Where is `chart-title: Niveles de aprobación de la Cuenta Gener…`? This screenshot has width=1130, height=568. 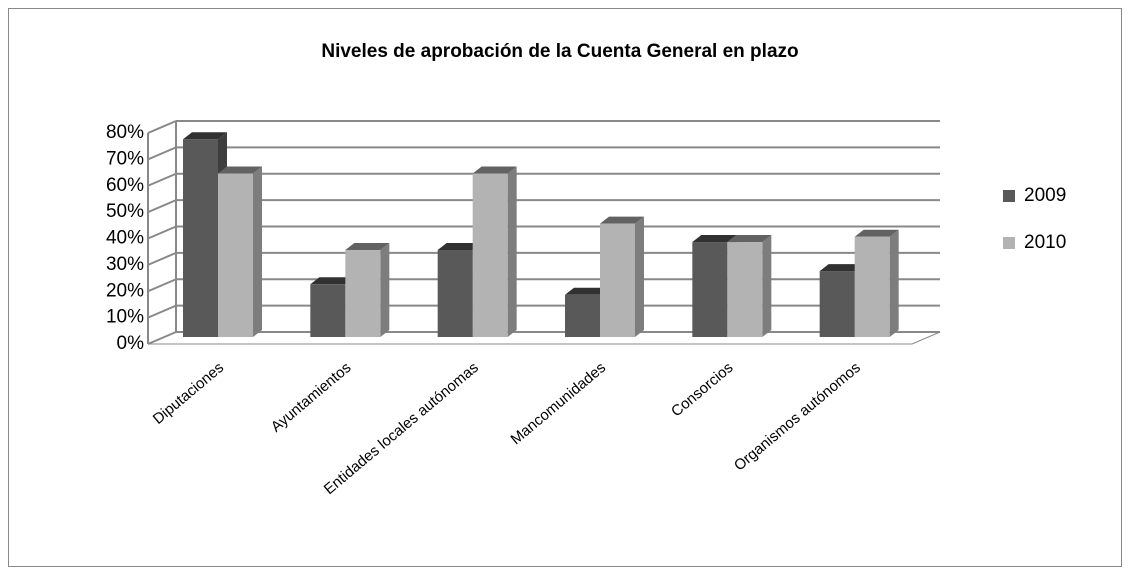
chart-title: Niveles de aprobación de la Cuenta Gener… is located at coordinates (559, 51).